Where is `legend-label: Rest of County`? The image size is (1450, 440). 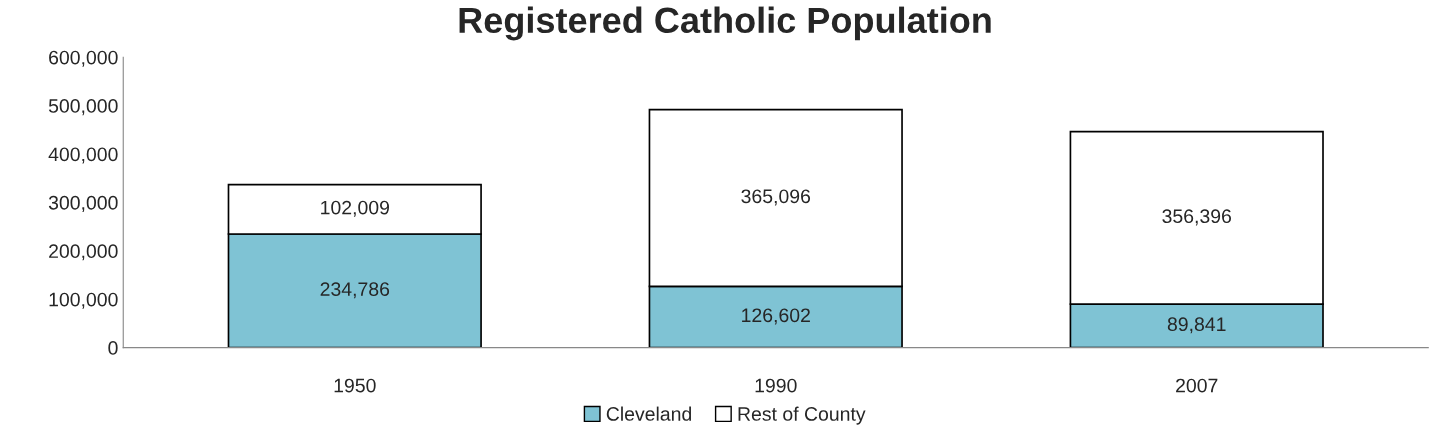
legend-label: Rest of County is located at coordinates (802, 415).